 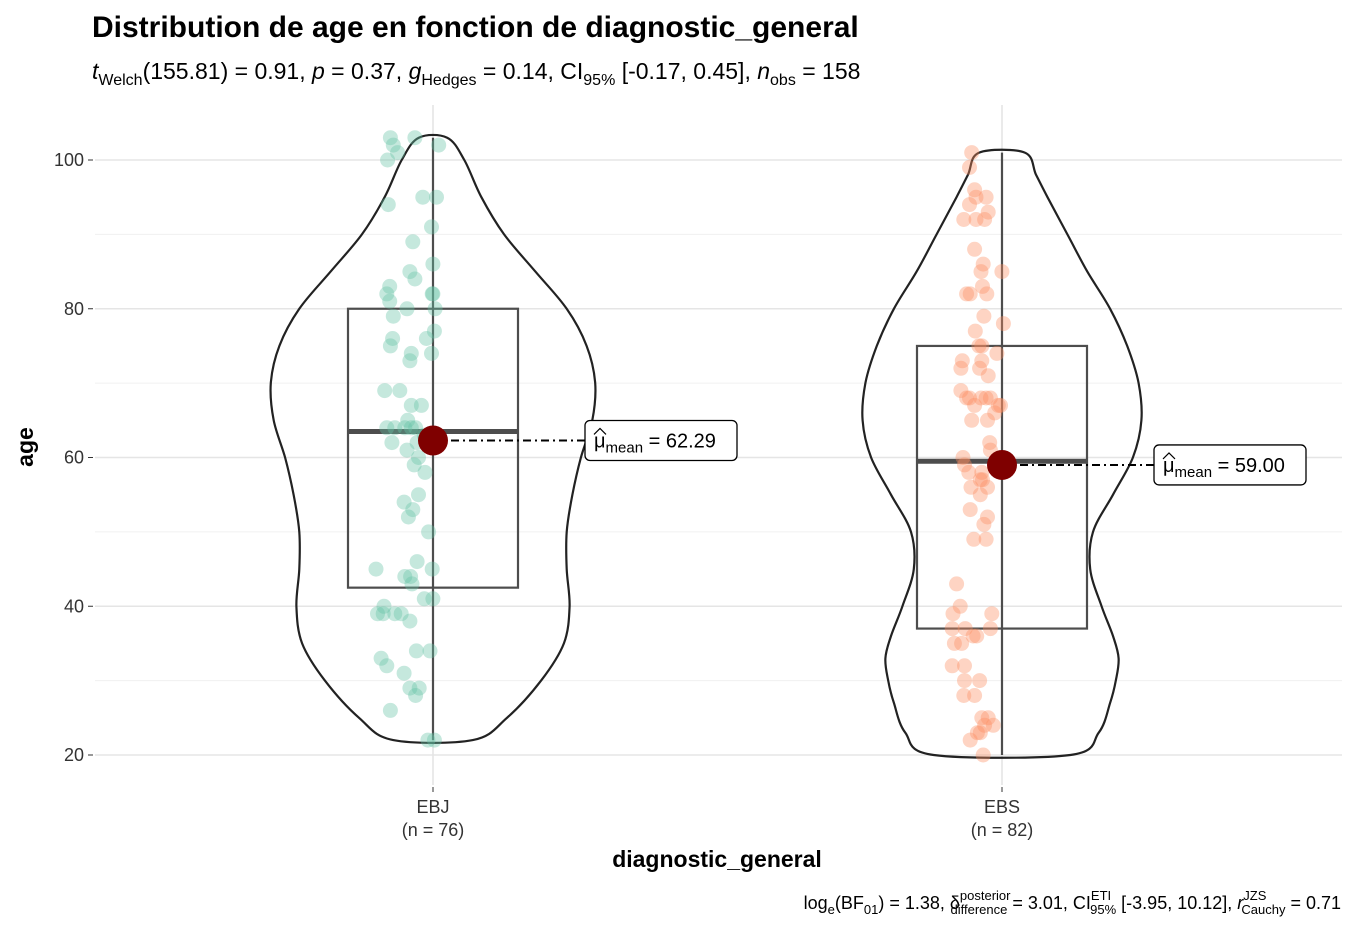 What do you see at coordinates (1002, 807) in the screenshot?
I see `x-tick-label-ebs: EBS` at bounding box center [1002, 807].